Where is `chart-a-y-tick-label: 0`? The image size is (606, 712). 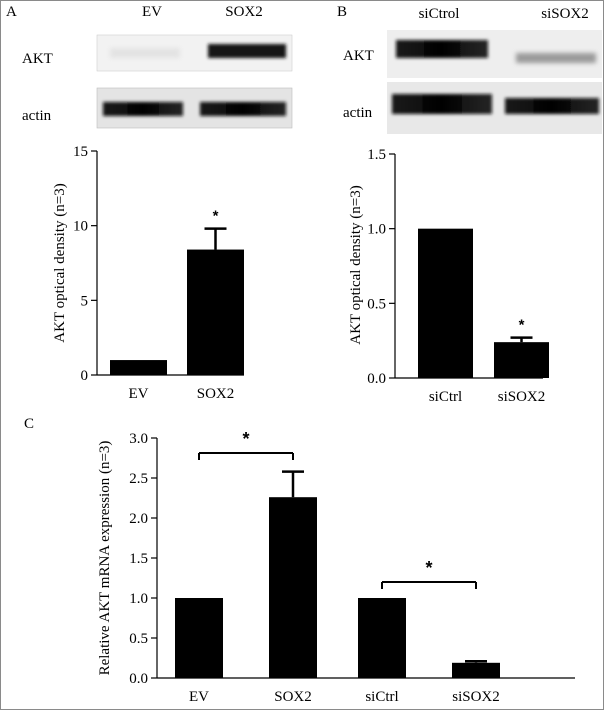 chart-a-y-tick-label: 0 is located at coordinates (85, 376).